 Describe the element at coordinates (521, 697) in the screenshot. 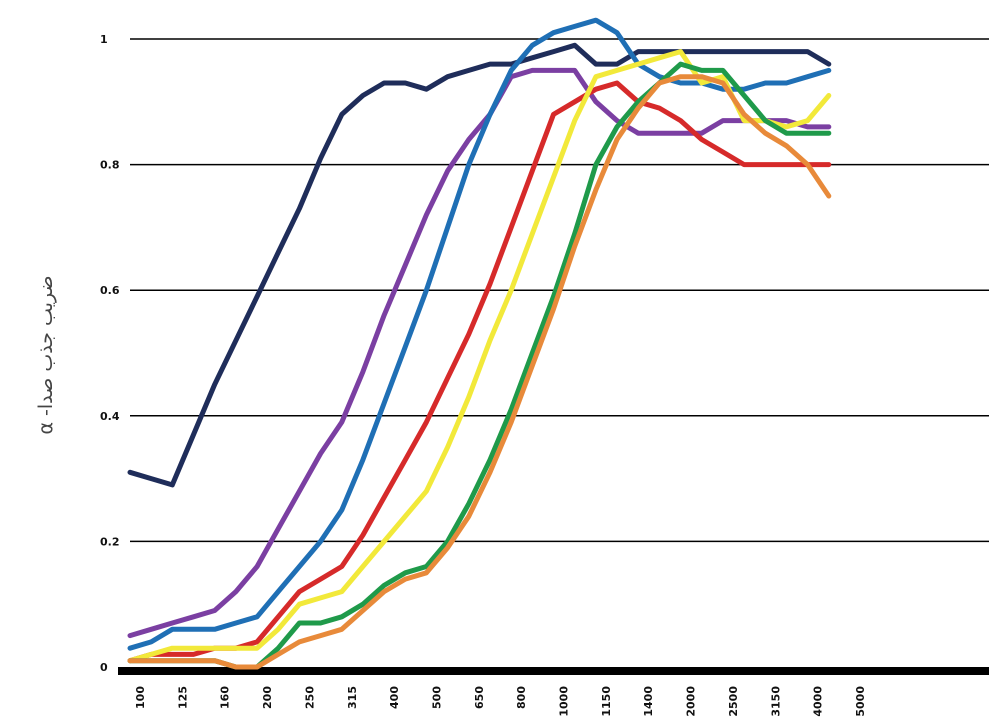

I see `x-tick-label: 800` at that location.